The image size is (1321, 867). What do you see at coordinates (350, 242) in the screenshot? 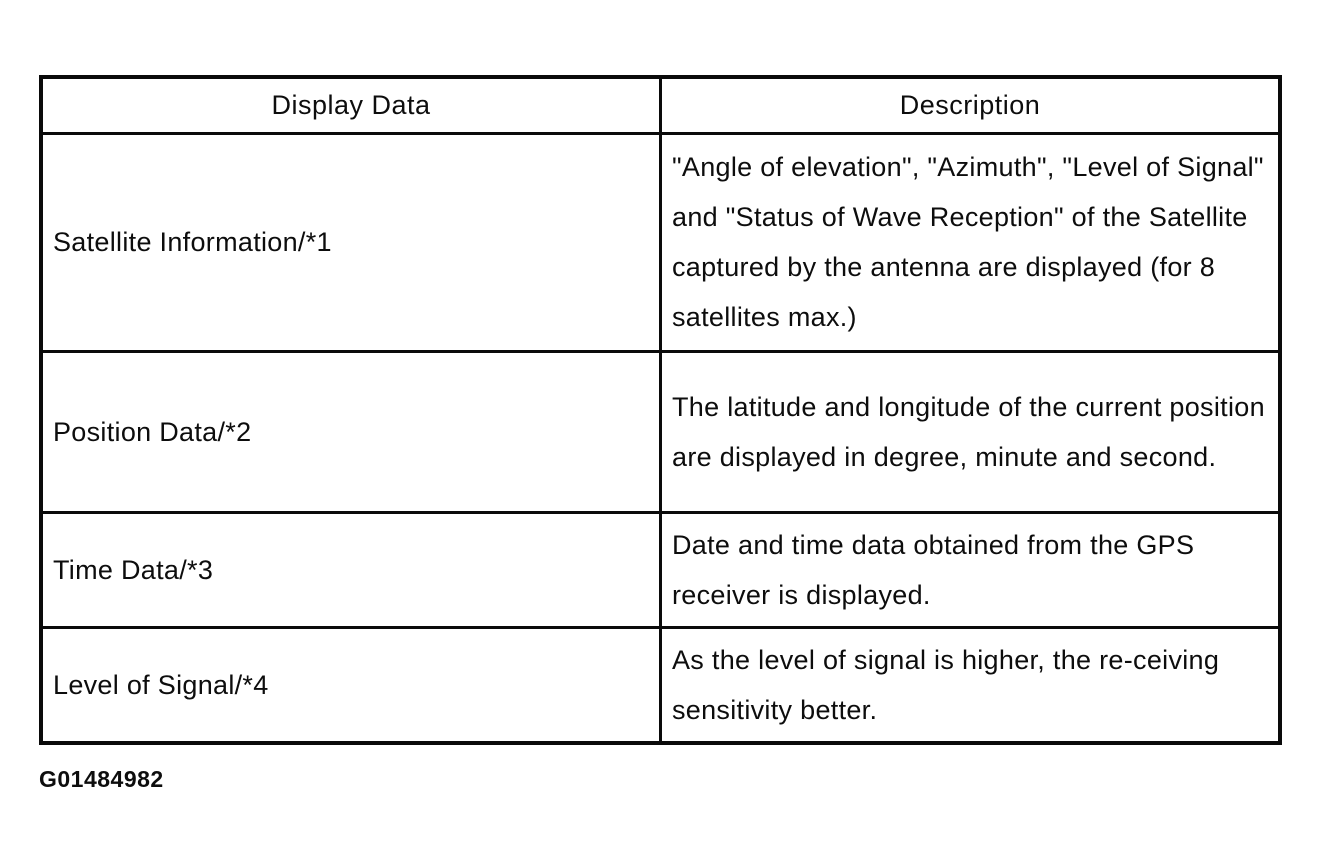
I see `cell-display-data: Satellite Information/*1` at bounding box center [350, 242].